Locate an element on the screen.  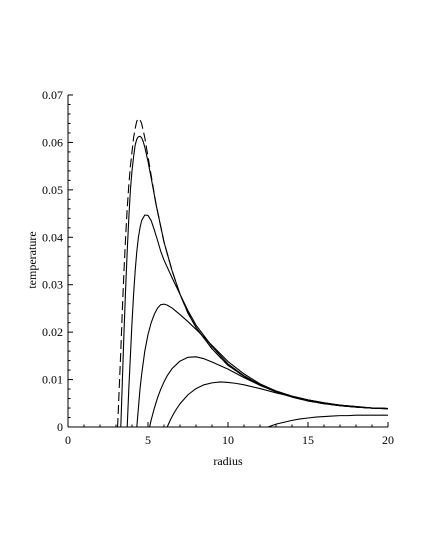
y-tick-label: 0.07 is located at coordinates (52, 95).